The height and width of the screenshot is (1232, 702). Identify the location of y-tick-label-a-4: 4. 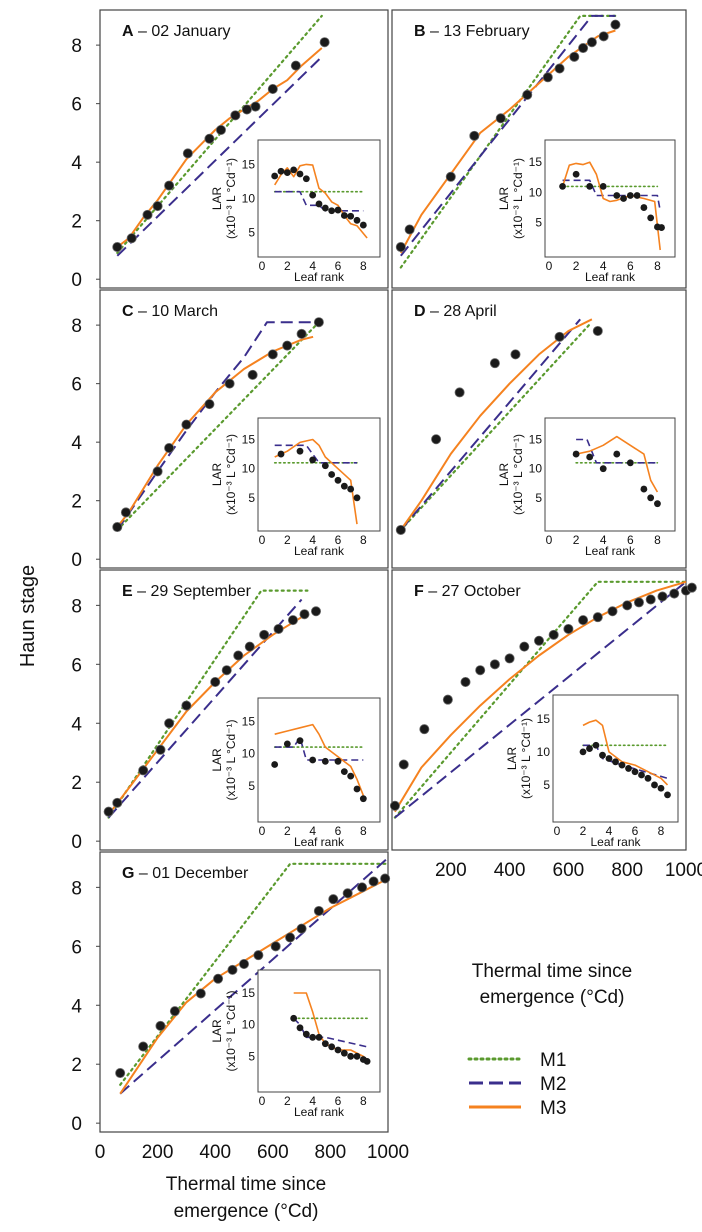
(76, 163).